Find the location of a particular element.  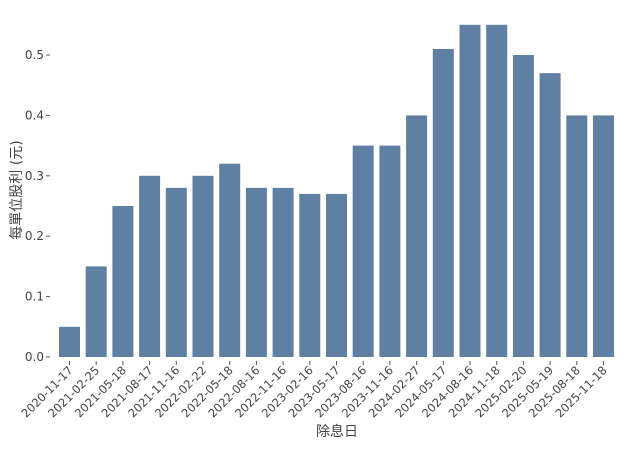

y-axis: 0.0 0.1 0.2 0.3 0.4 0.5 is located at coordinates (37, 206).